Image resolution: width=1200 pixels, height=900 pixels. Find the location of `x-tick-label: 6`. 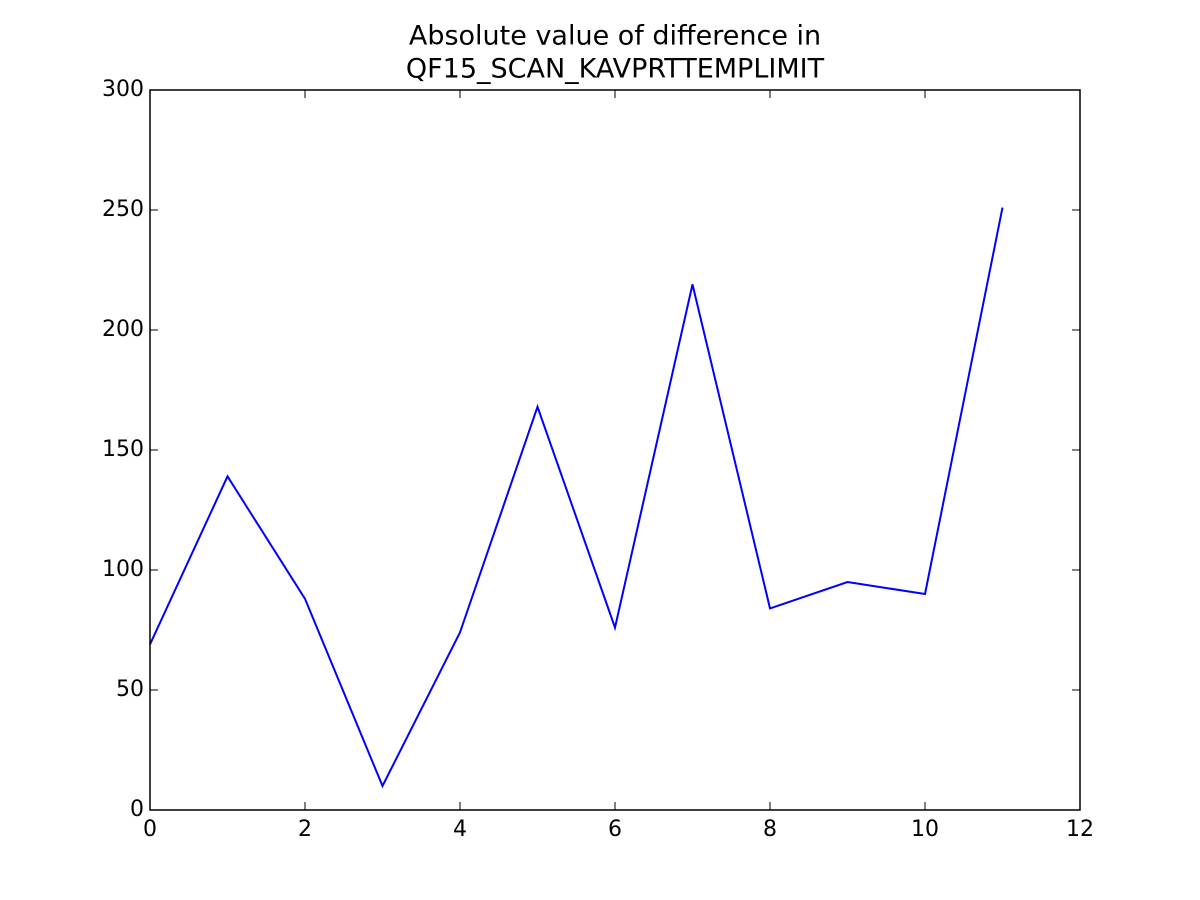

x-tick-label: 6 is located at coordinates (615, 829).